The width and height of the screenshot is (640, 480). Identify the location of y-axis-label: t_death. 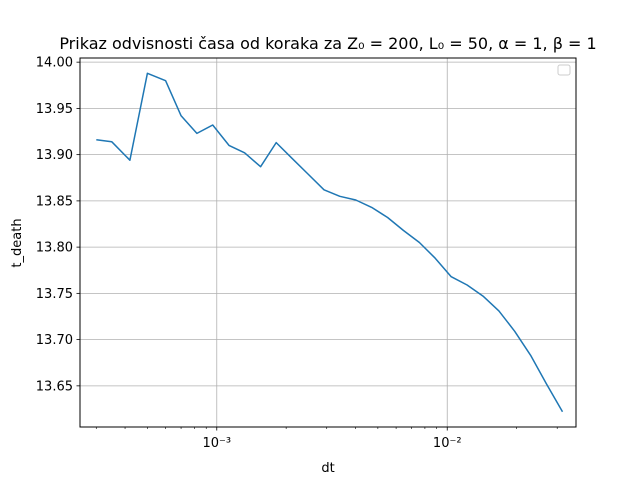
(17, 242).